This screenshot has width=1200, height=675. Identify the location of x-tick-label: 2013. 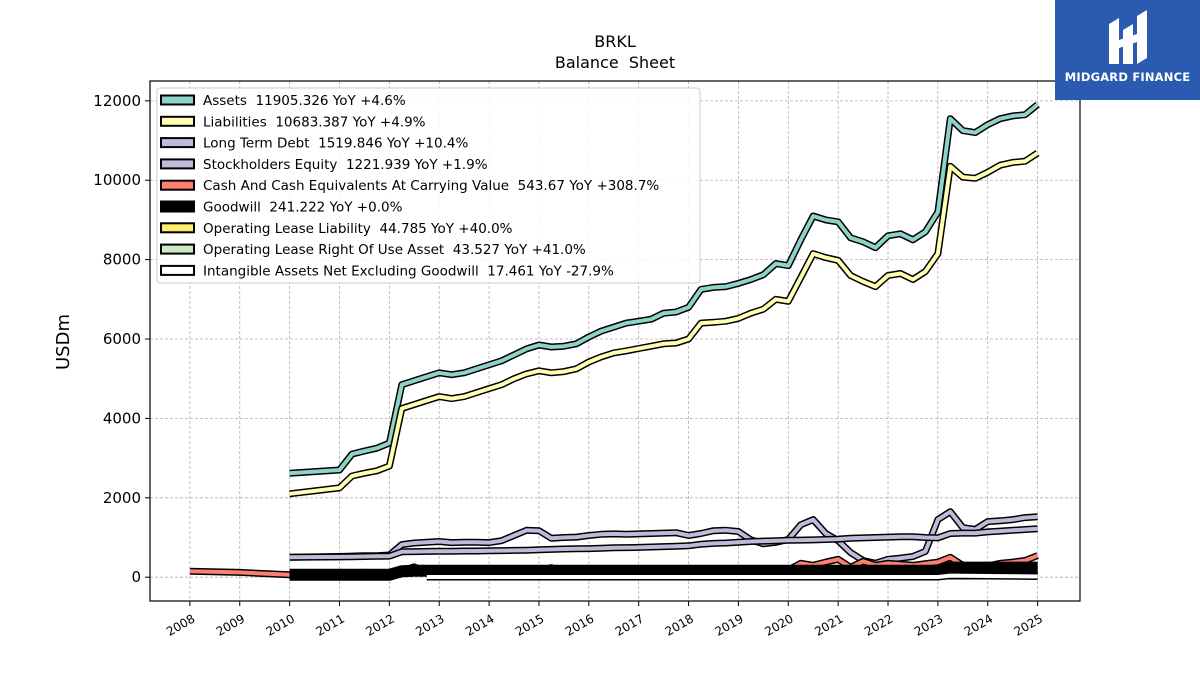
(429, 624).